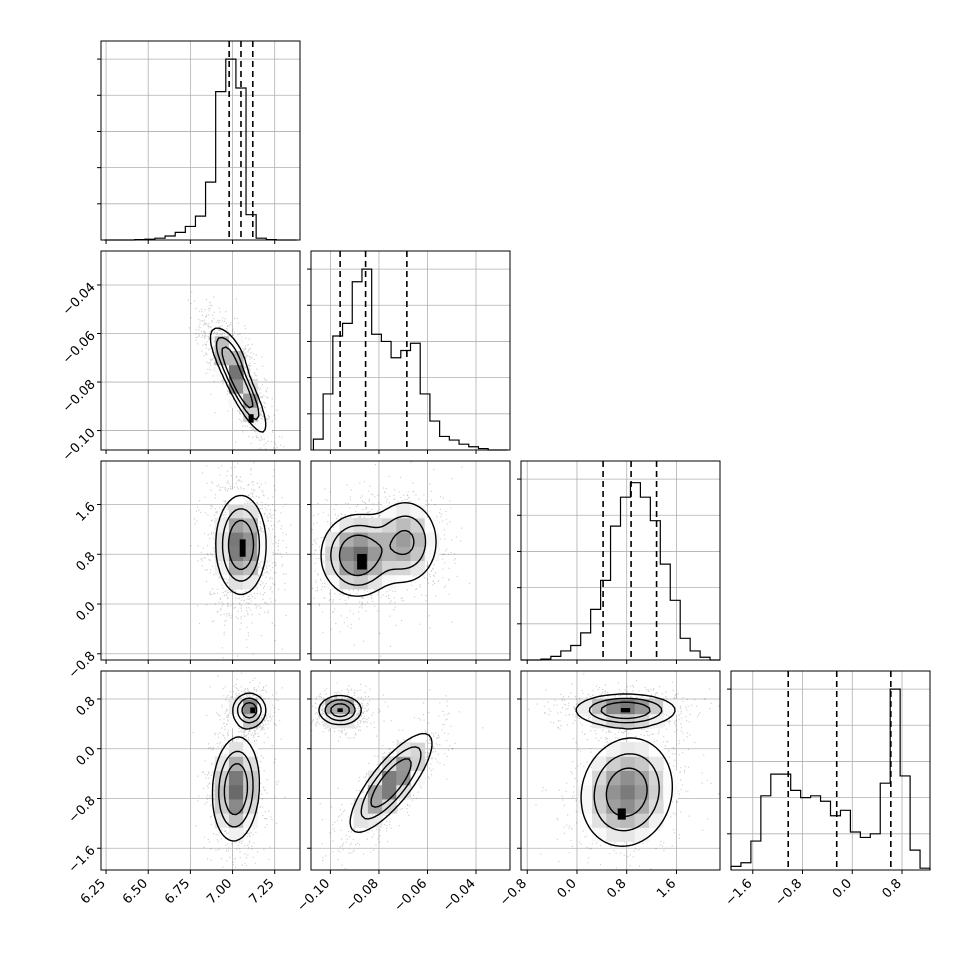  Describe the element at coordinates (411, 895) in the screenshot. I see `x-tick-label: −0.06` at that location.